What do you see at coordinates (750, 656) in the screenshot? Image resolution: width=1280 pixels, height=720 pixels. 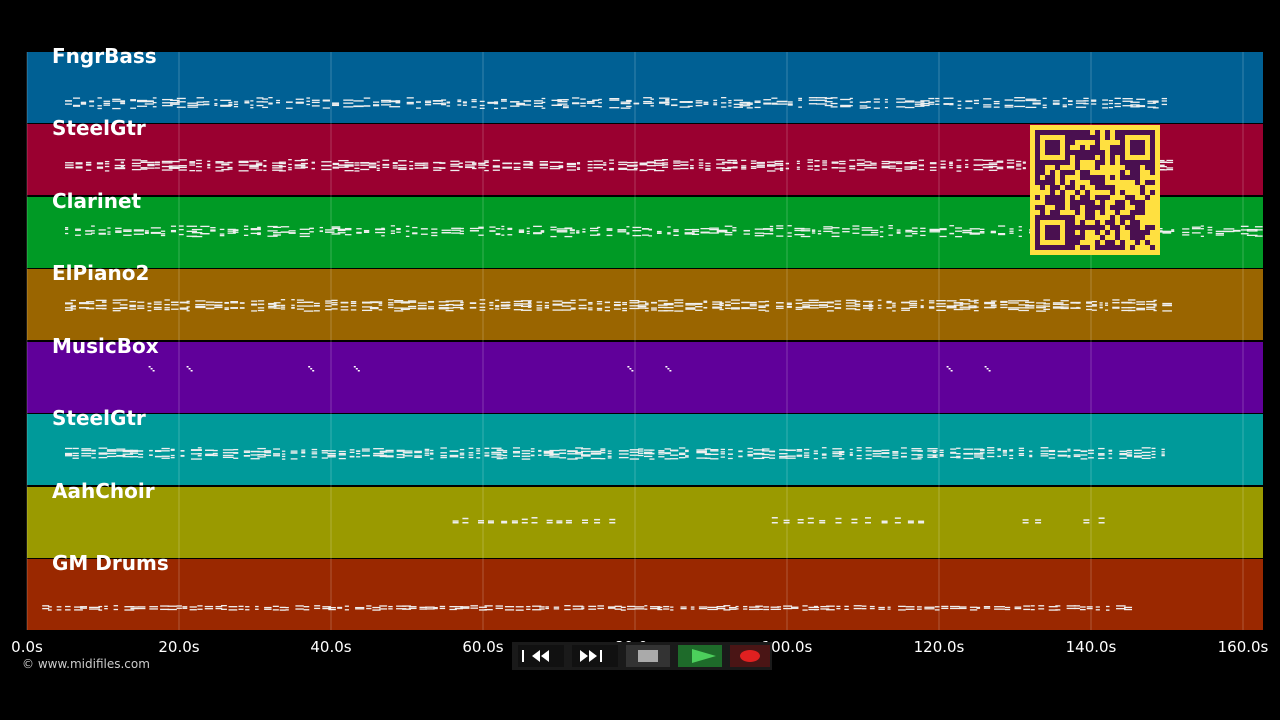 I see `record-button` at bounding box center [750, 656].